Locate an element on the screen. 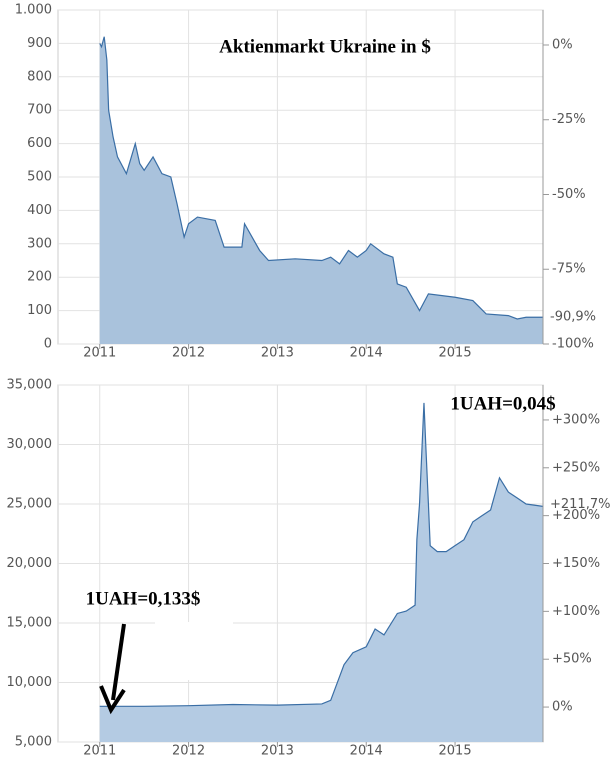 The width and height of the screenshot is (615, 772). y-tick-label: 10,000 is located at coordinates (30, 682).